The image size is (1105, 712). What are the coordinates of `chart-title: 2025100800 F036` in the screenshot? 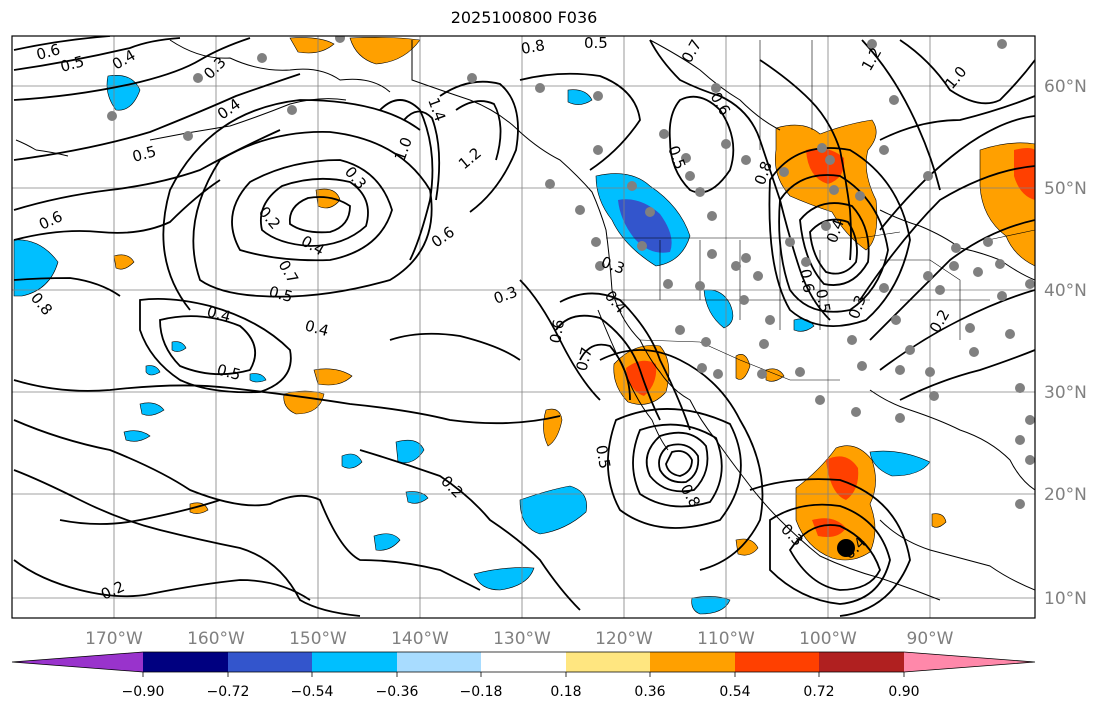 It's located at (524, 17).